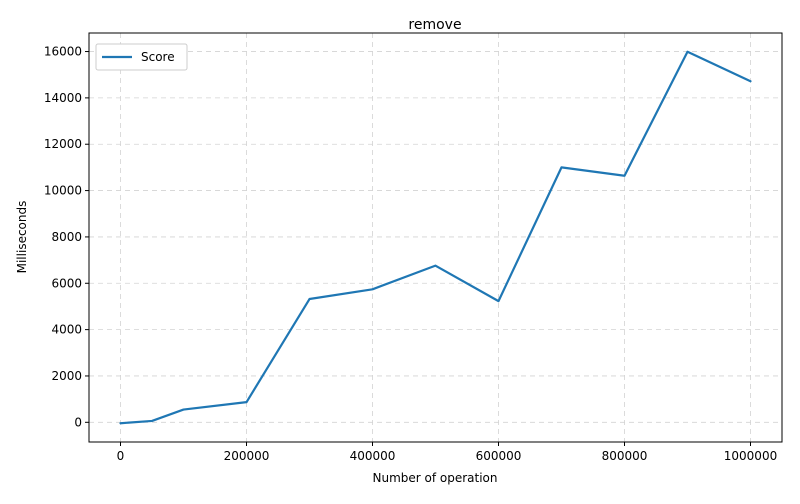  Describe the element at coordinates (63, 98) in the screenshot. I see `y-tick-label: 14000` at that location.